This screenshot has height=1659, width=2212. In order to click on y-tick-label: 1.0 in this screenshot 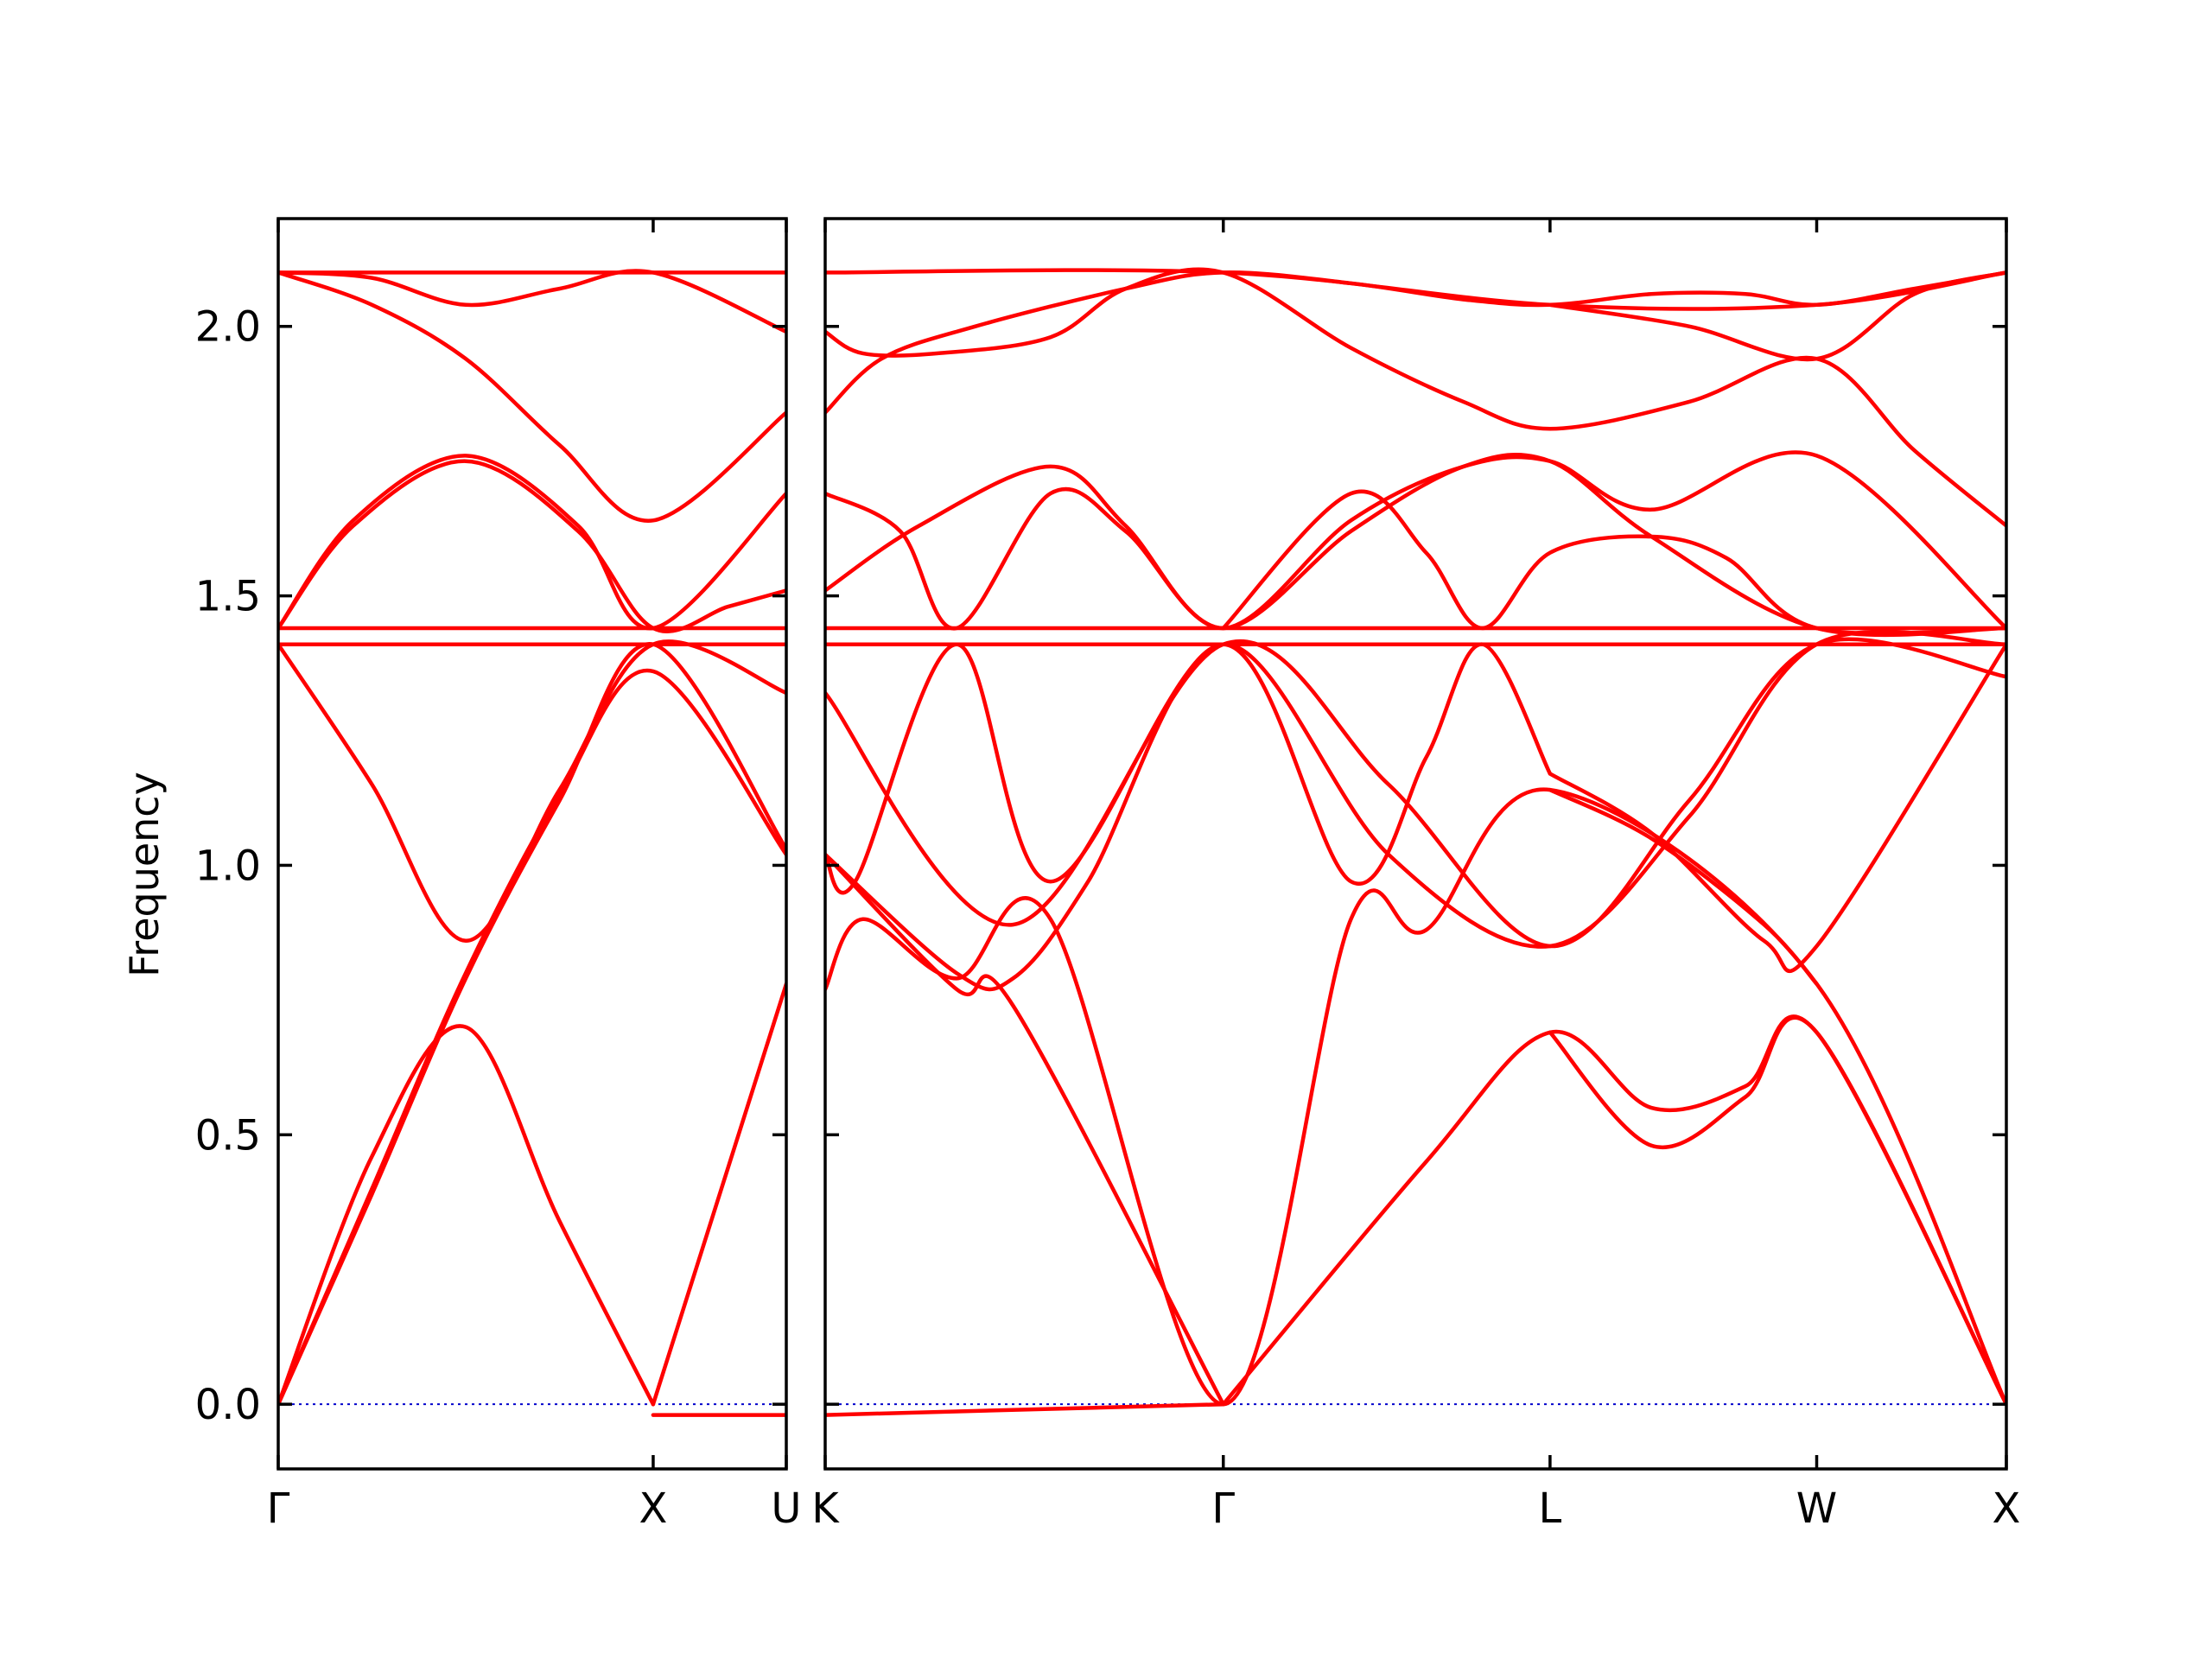, I will do `click(228, 866)`.